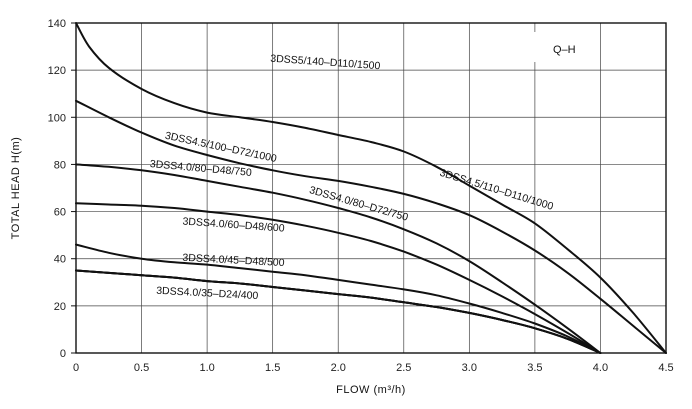 The width and height of the screenshot is (692, 409). What do you see at coordinates (403, 368) in the screenshot?
I see `x-tick-label: 2.5` at bounding box center [403, 368].